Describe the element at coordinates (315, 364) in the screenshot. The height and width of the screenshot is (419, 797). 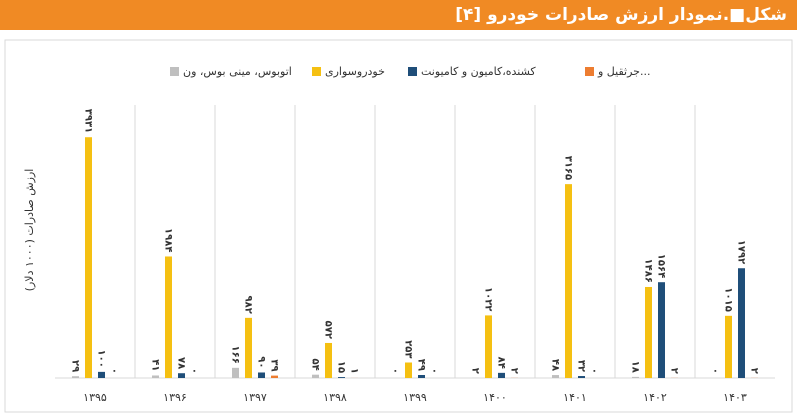
I see `value-label: ۵۴` at that location.